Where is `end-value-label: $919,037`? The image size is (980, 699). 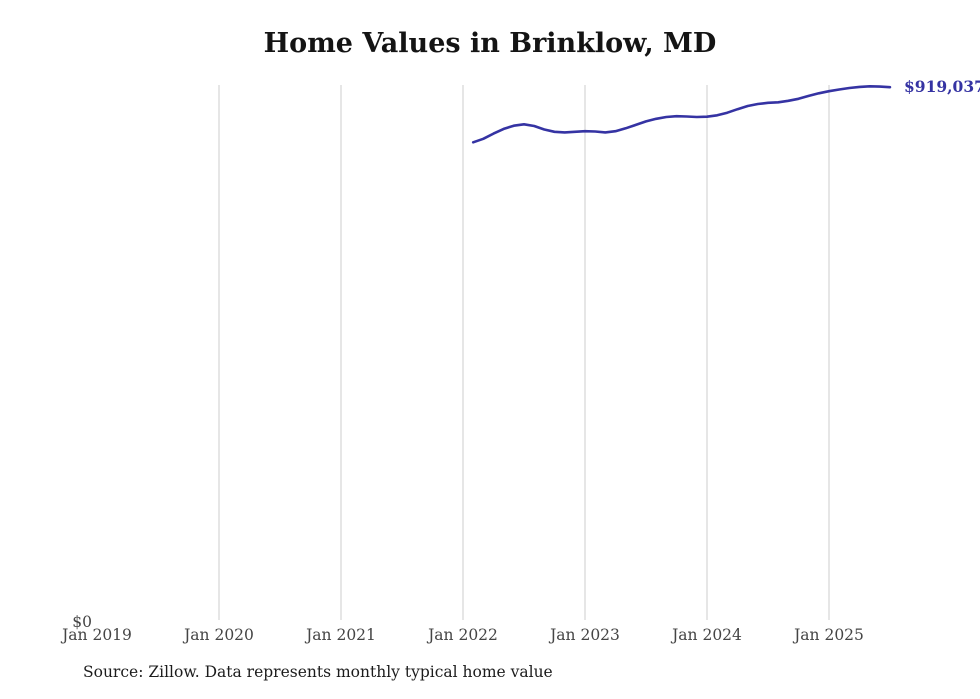
end-value-label: $919,037 is located at coordinates (942, 86).